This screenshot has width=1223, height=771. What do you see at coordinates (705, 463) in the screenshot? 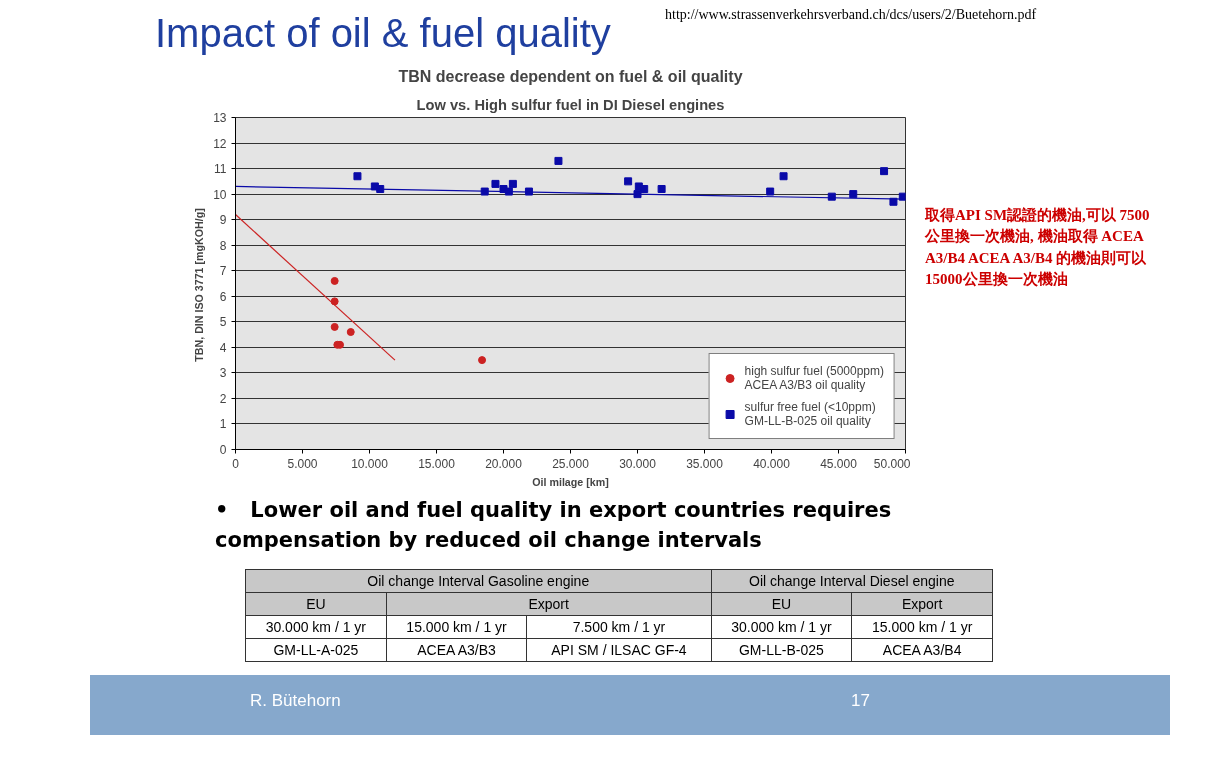
I see `x-tick-label: 35.000` at bounding box center [705, 463].